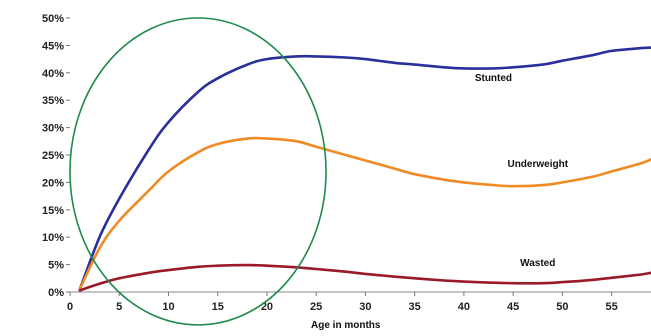 The image size is (651, 336). I want to click on series-label-underweight: Underweight, so click(537, 164).